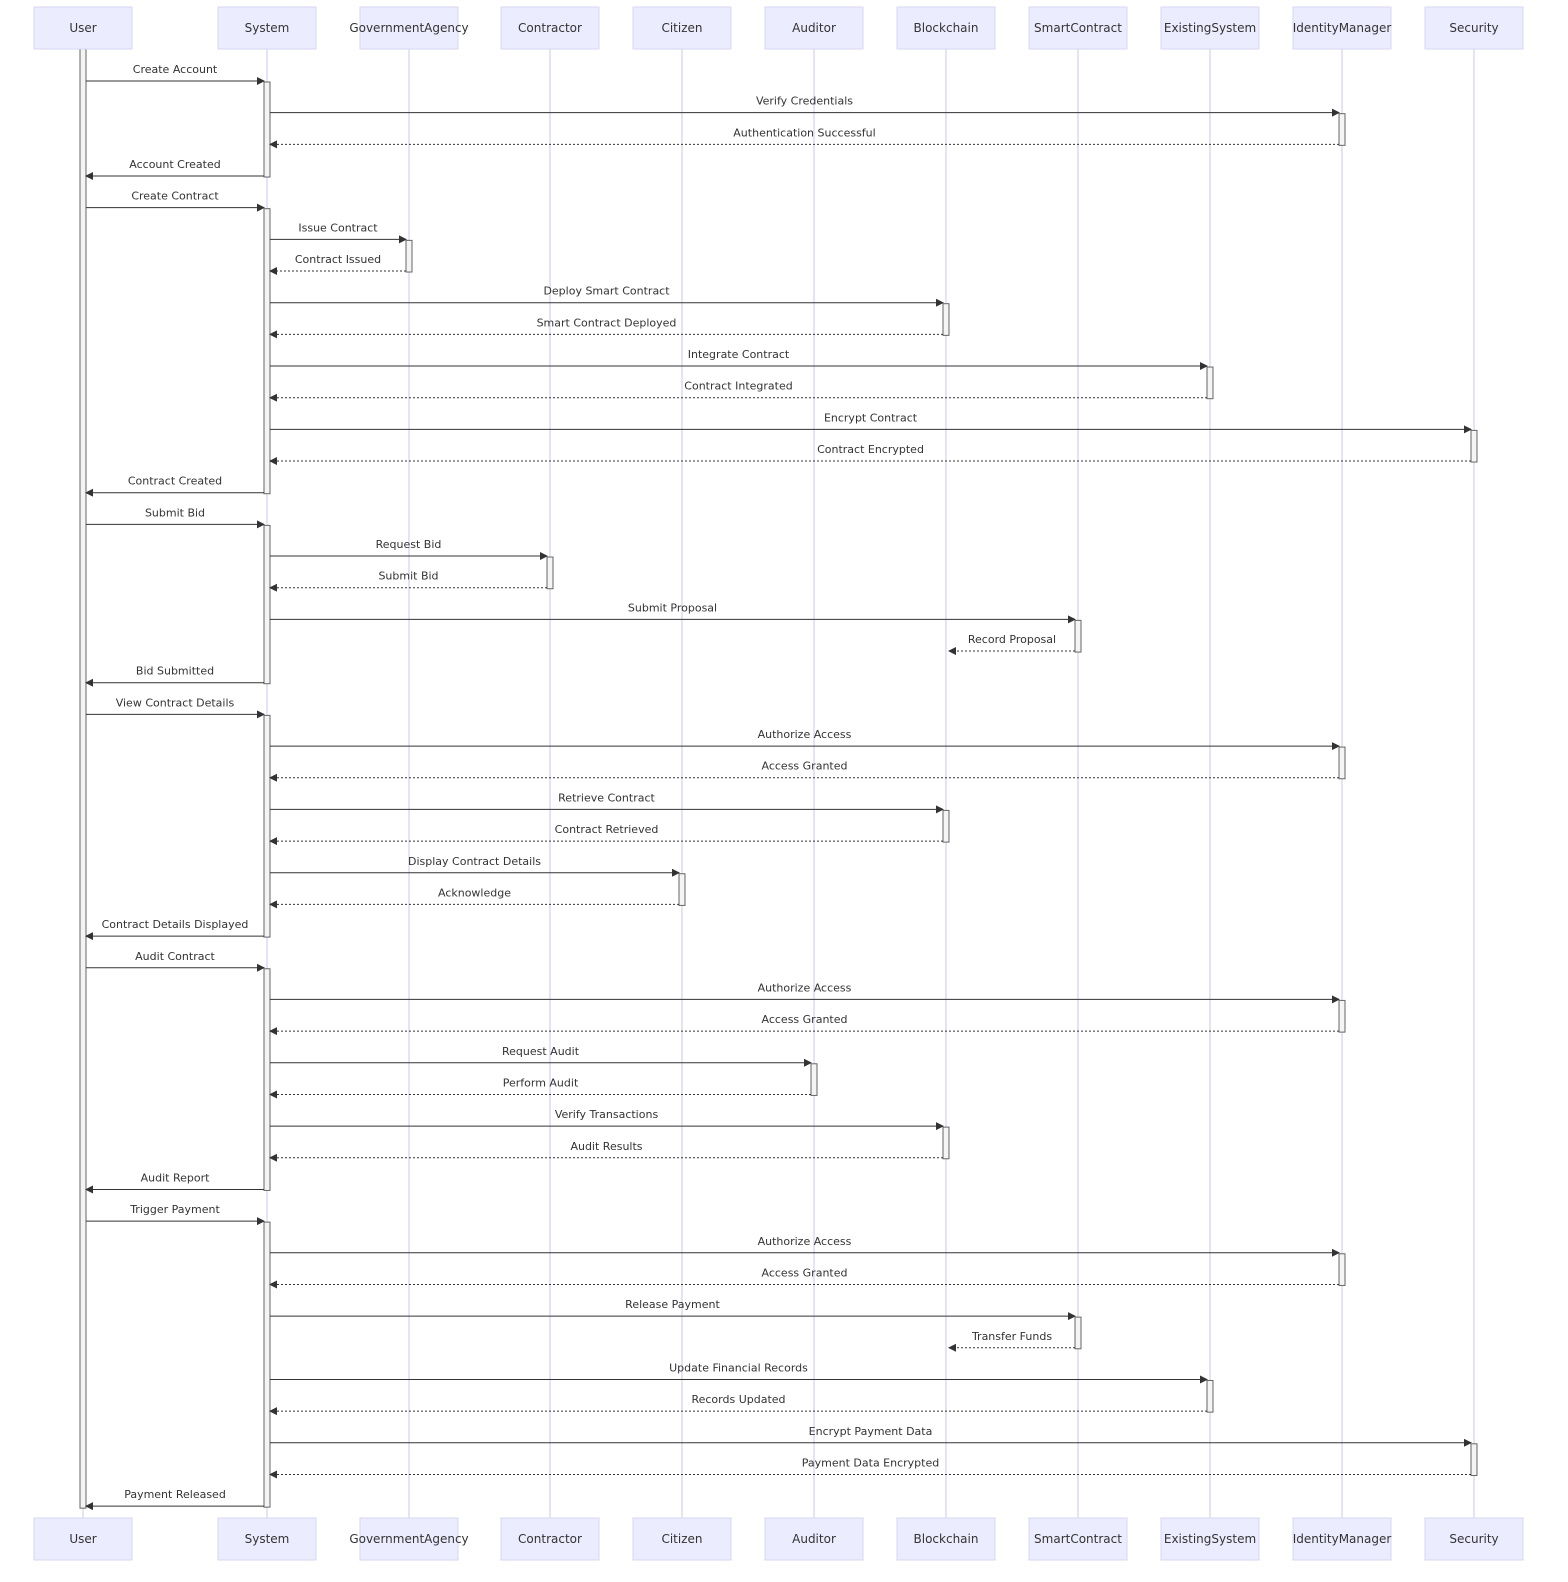  I want to click on actor-top-existingsystem: ExistingSystem, so click(1210, 28).